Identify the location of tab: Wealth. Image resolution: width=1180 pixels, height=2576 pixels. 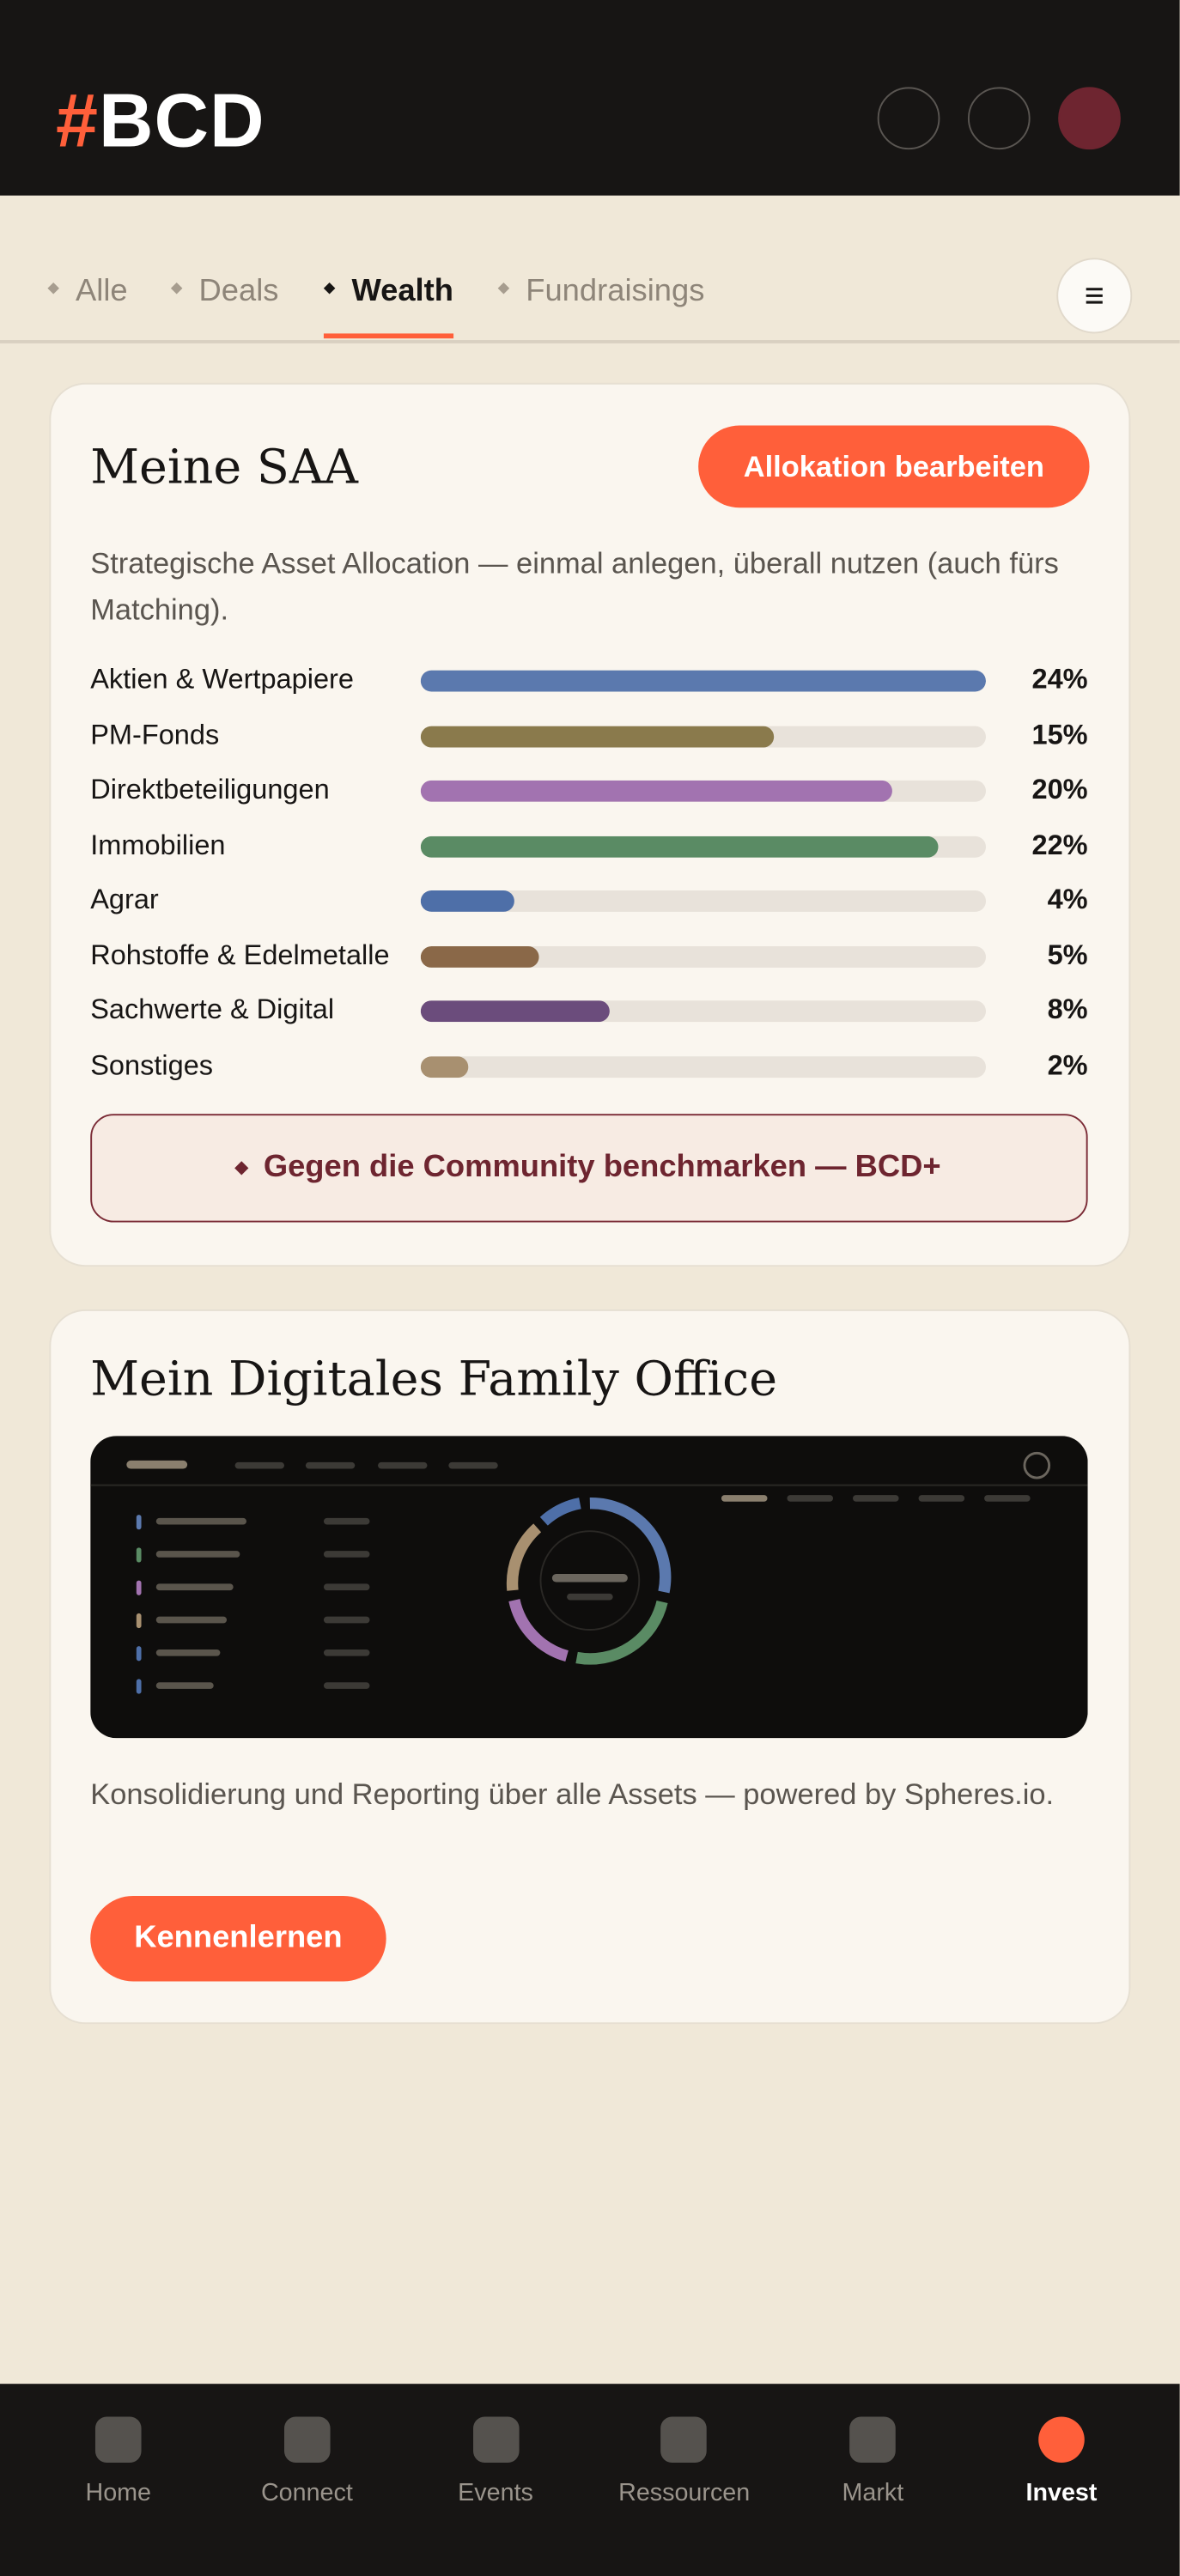
(388, 306).